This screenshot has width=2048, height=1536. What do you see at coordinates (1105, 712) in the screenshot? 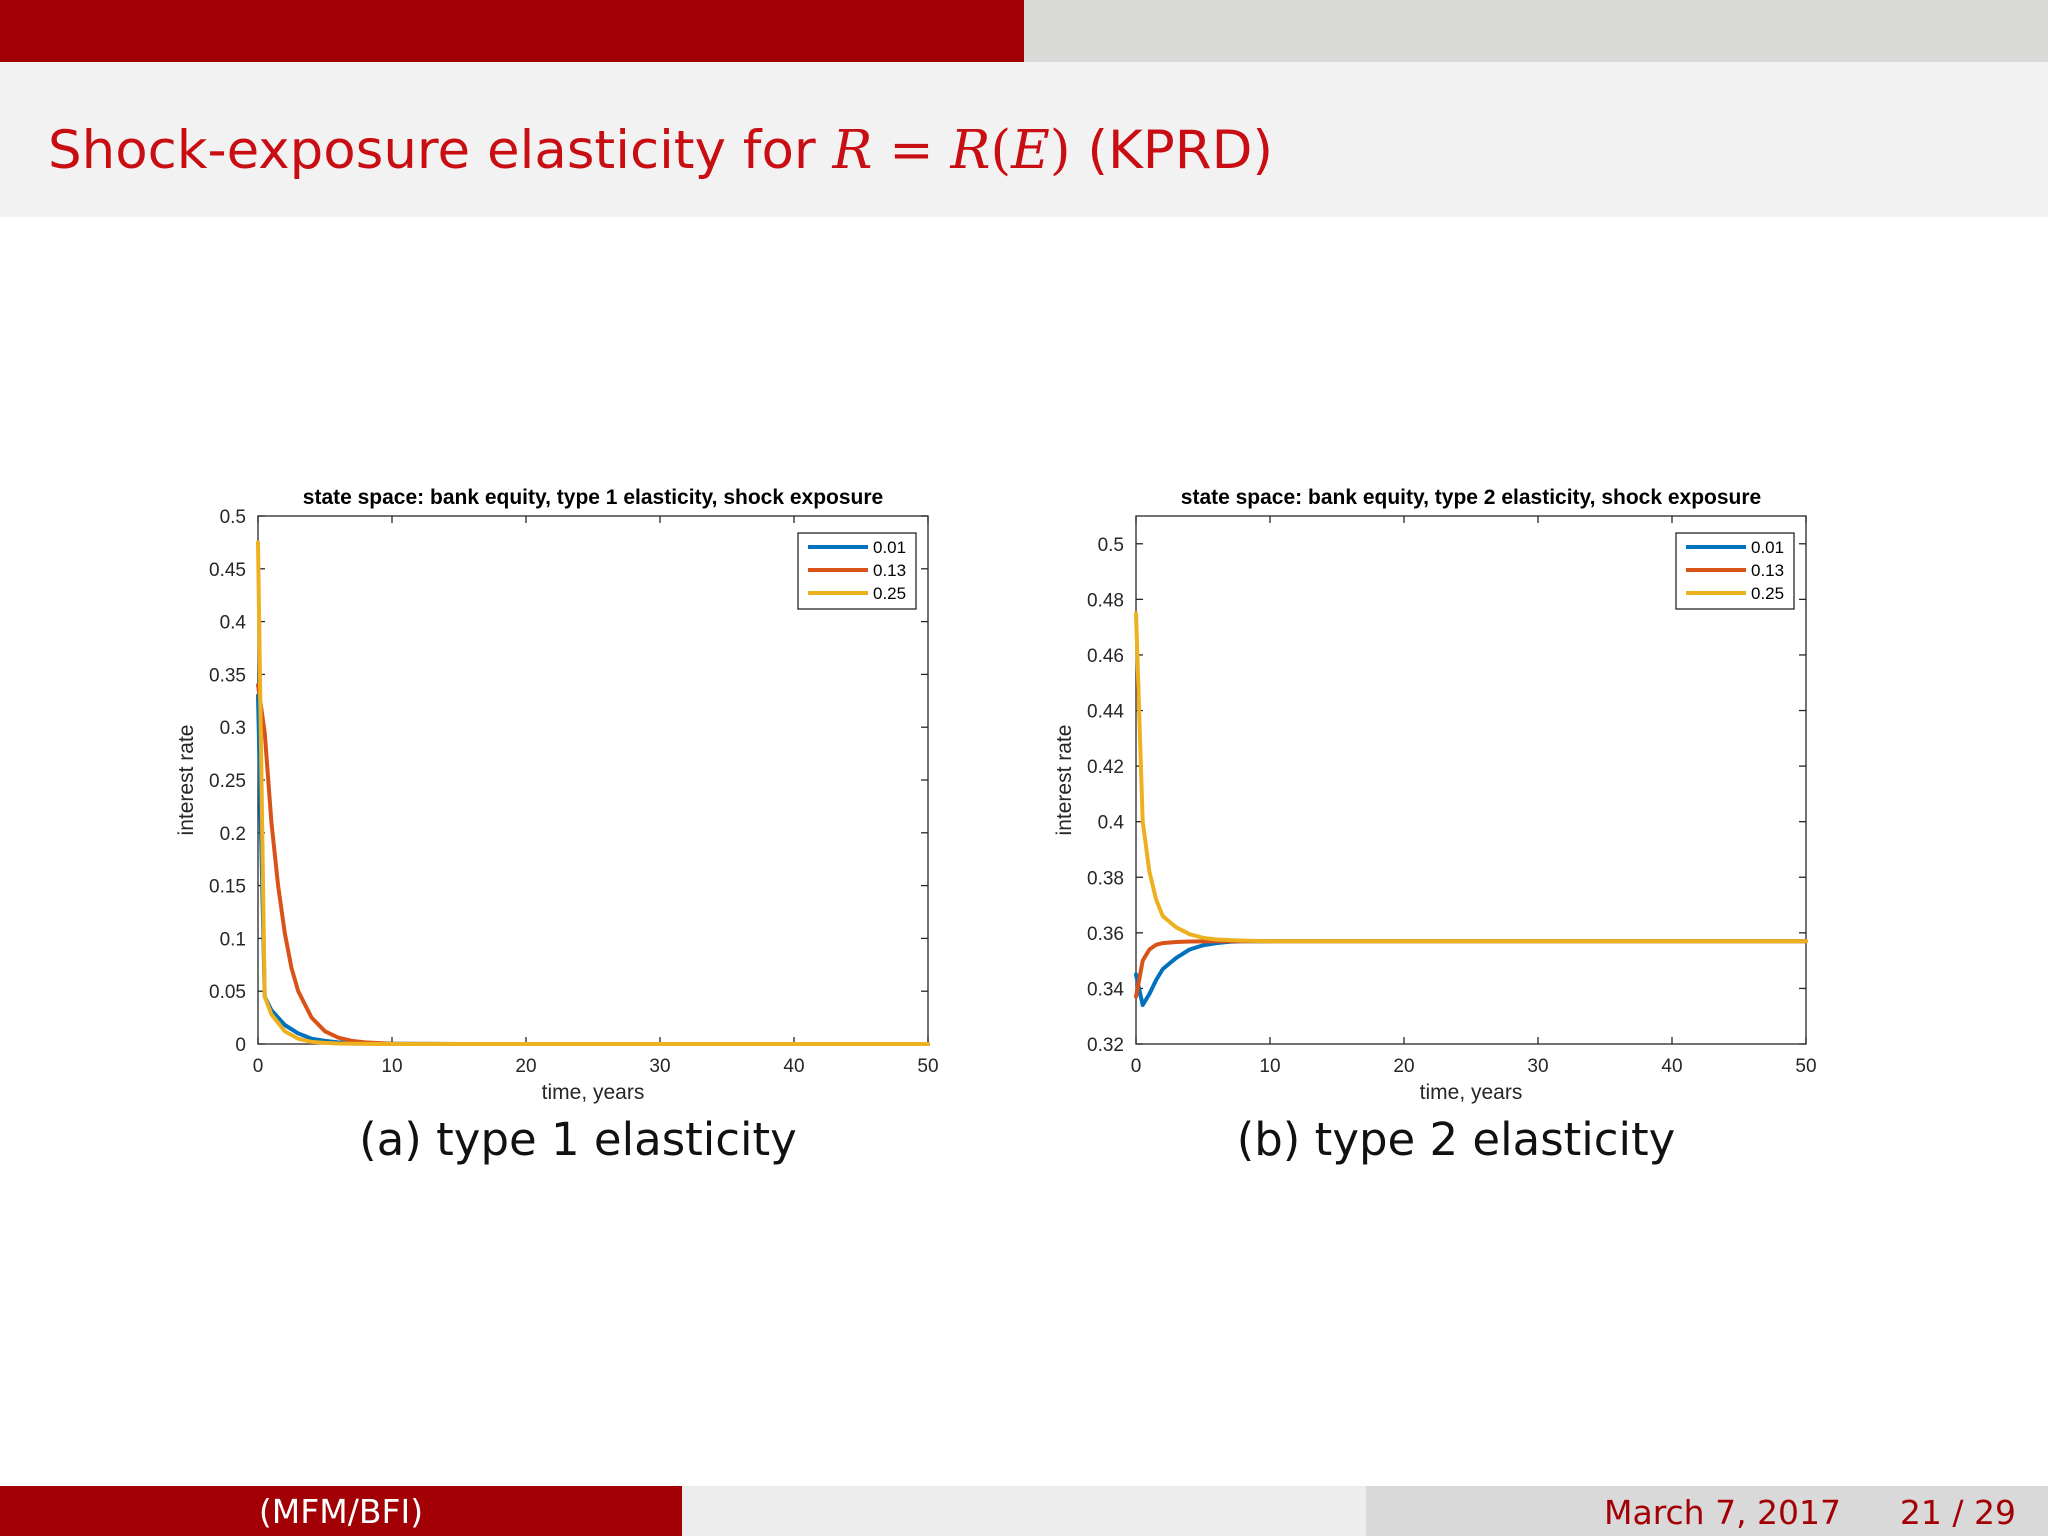
I see `y-tick-label: 0.44` at bounding box center [1105, 712].